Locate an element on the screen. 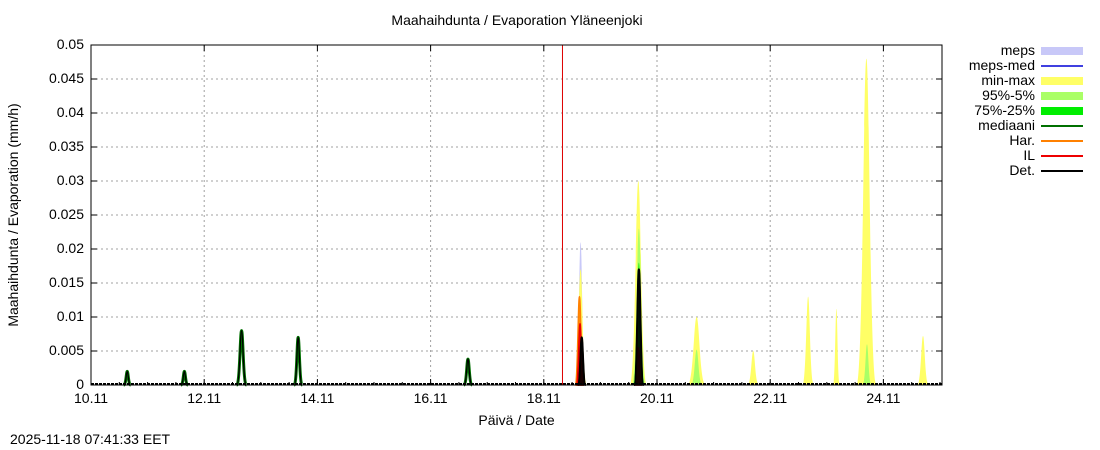 The height and width of the screenshot is (450, 1100). legend-item: Det. is located at coordinates (1020, 170).